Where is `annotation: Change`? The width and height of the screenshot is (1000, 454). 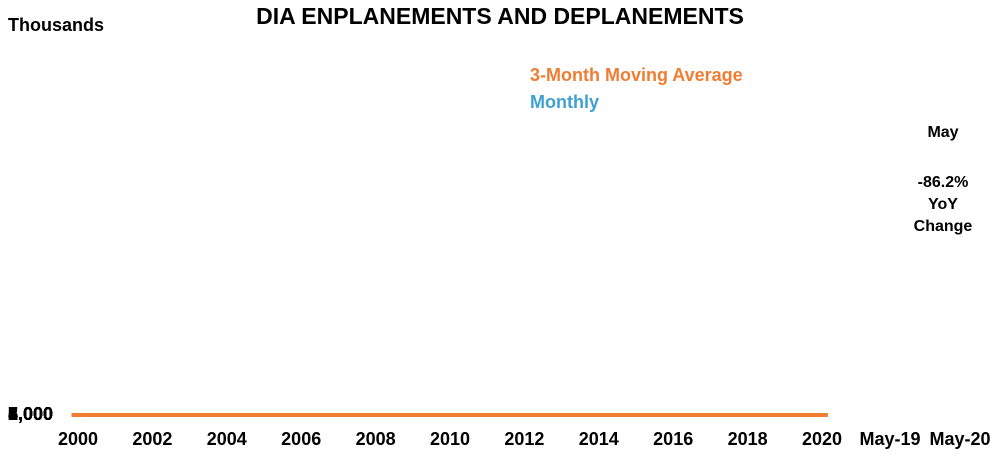 annotation: Change is located at coordinates (943, 226).